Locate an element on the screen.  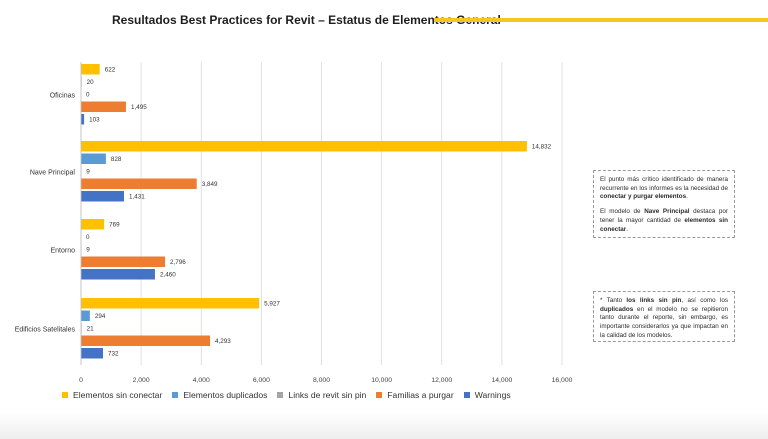
x-tick-label: 2,000 is located at coordinates (141, 380).